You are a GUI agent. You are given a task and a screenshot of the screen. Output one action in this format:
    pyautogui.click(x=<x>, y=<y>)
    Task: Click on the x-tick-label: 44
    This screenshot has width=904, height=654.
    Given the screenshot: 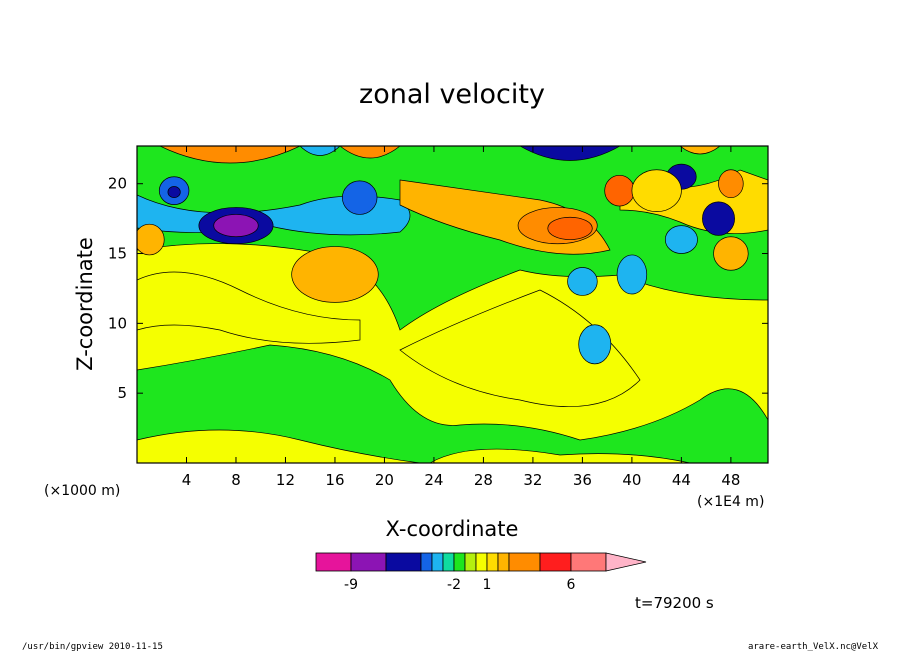 What is the action you would take?
    pyautogui.click(x=681, y=480)
    